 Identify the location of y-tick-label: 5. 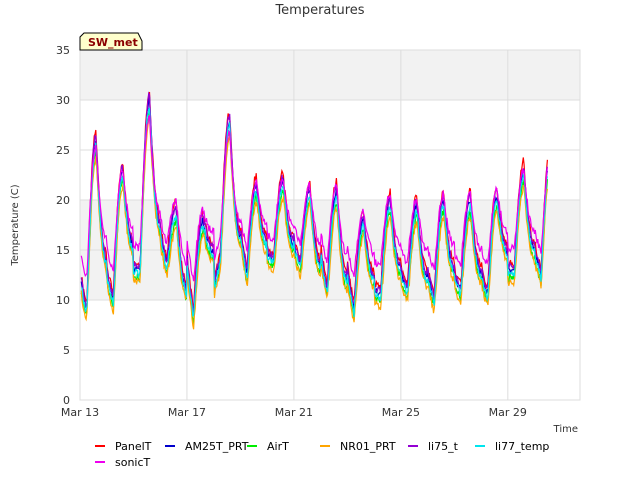
(66, 350).